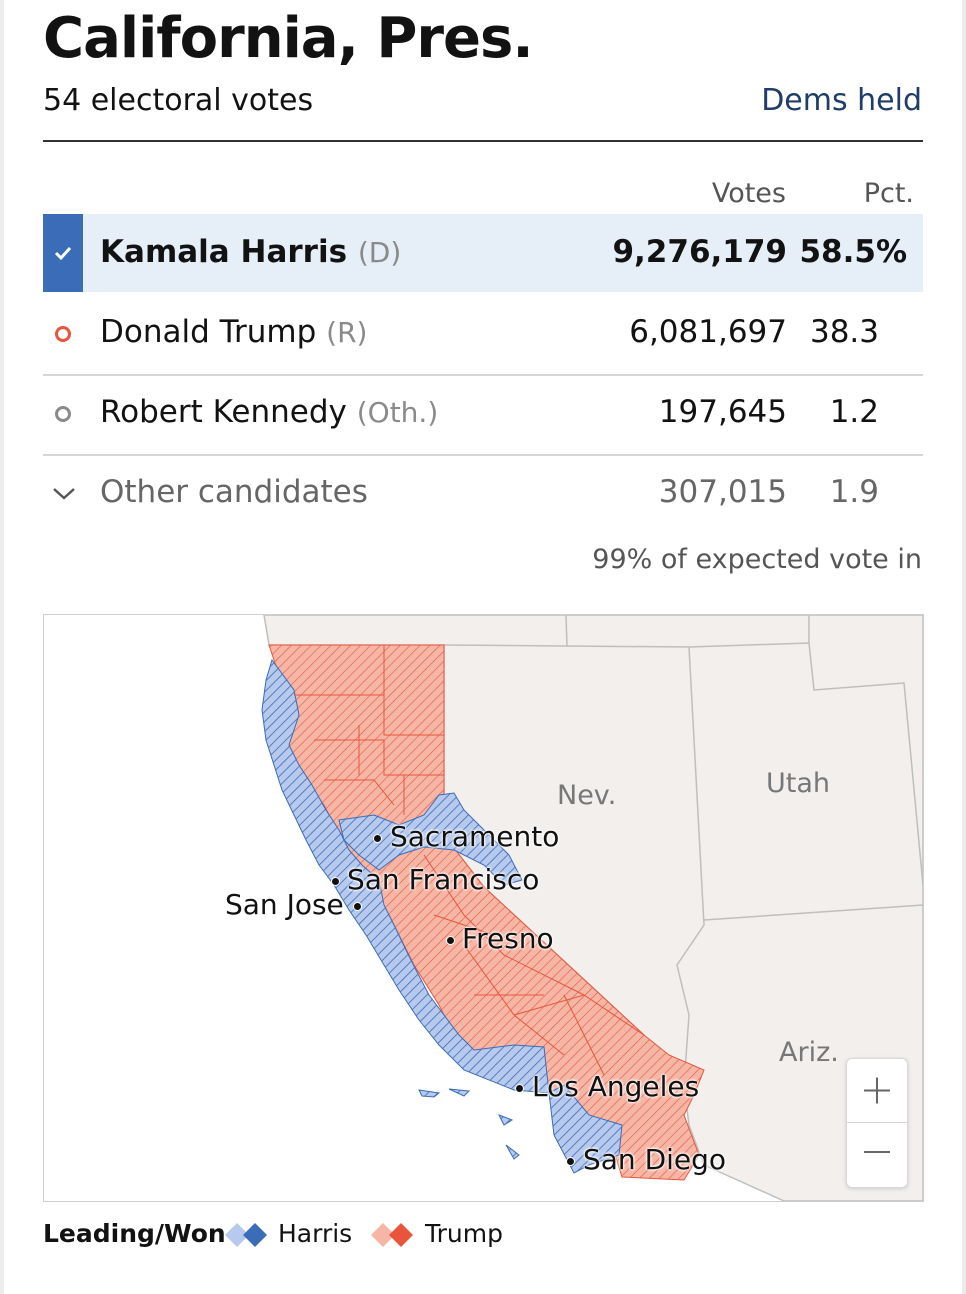  What do you see at coordinates (853, 252) in the screenshot?
I see `candidate-pct: 58.5%` at bounding box center [853, 252].